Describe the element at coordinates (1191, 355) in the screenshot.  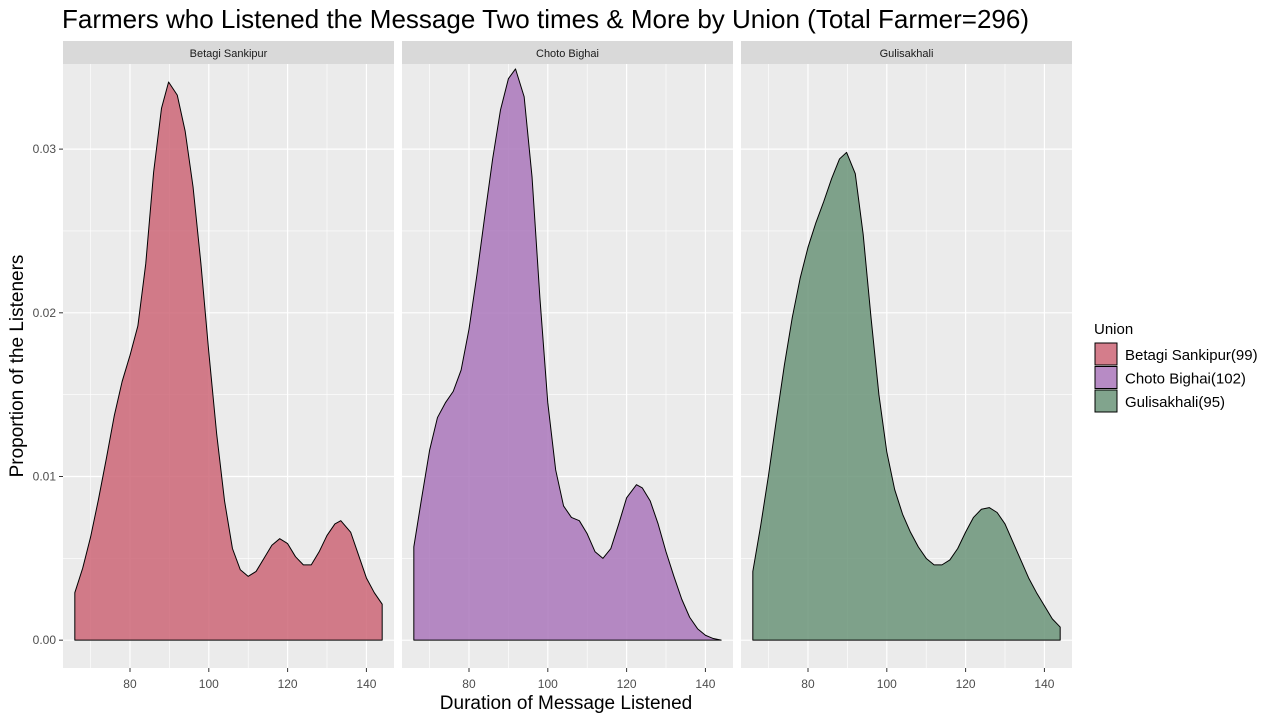
I see `legend-label: Betagi Sankipur(99)` at that location.